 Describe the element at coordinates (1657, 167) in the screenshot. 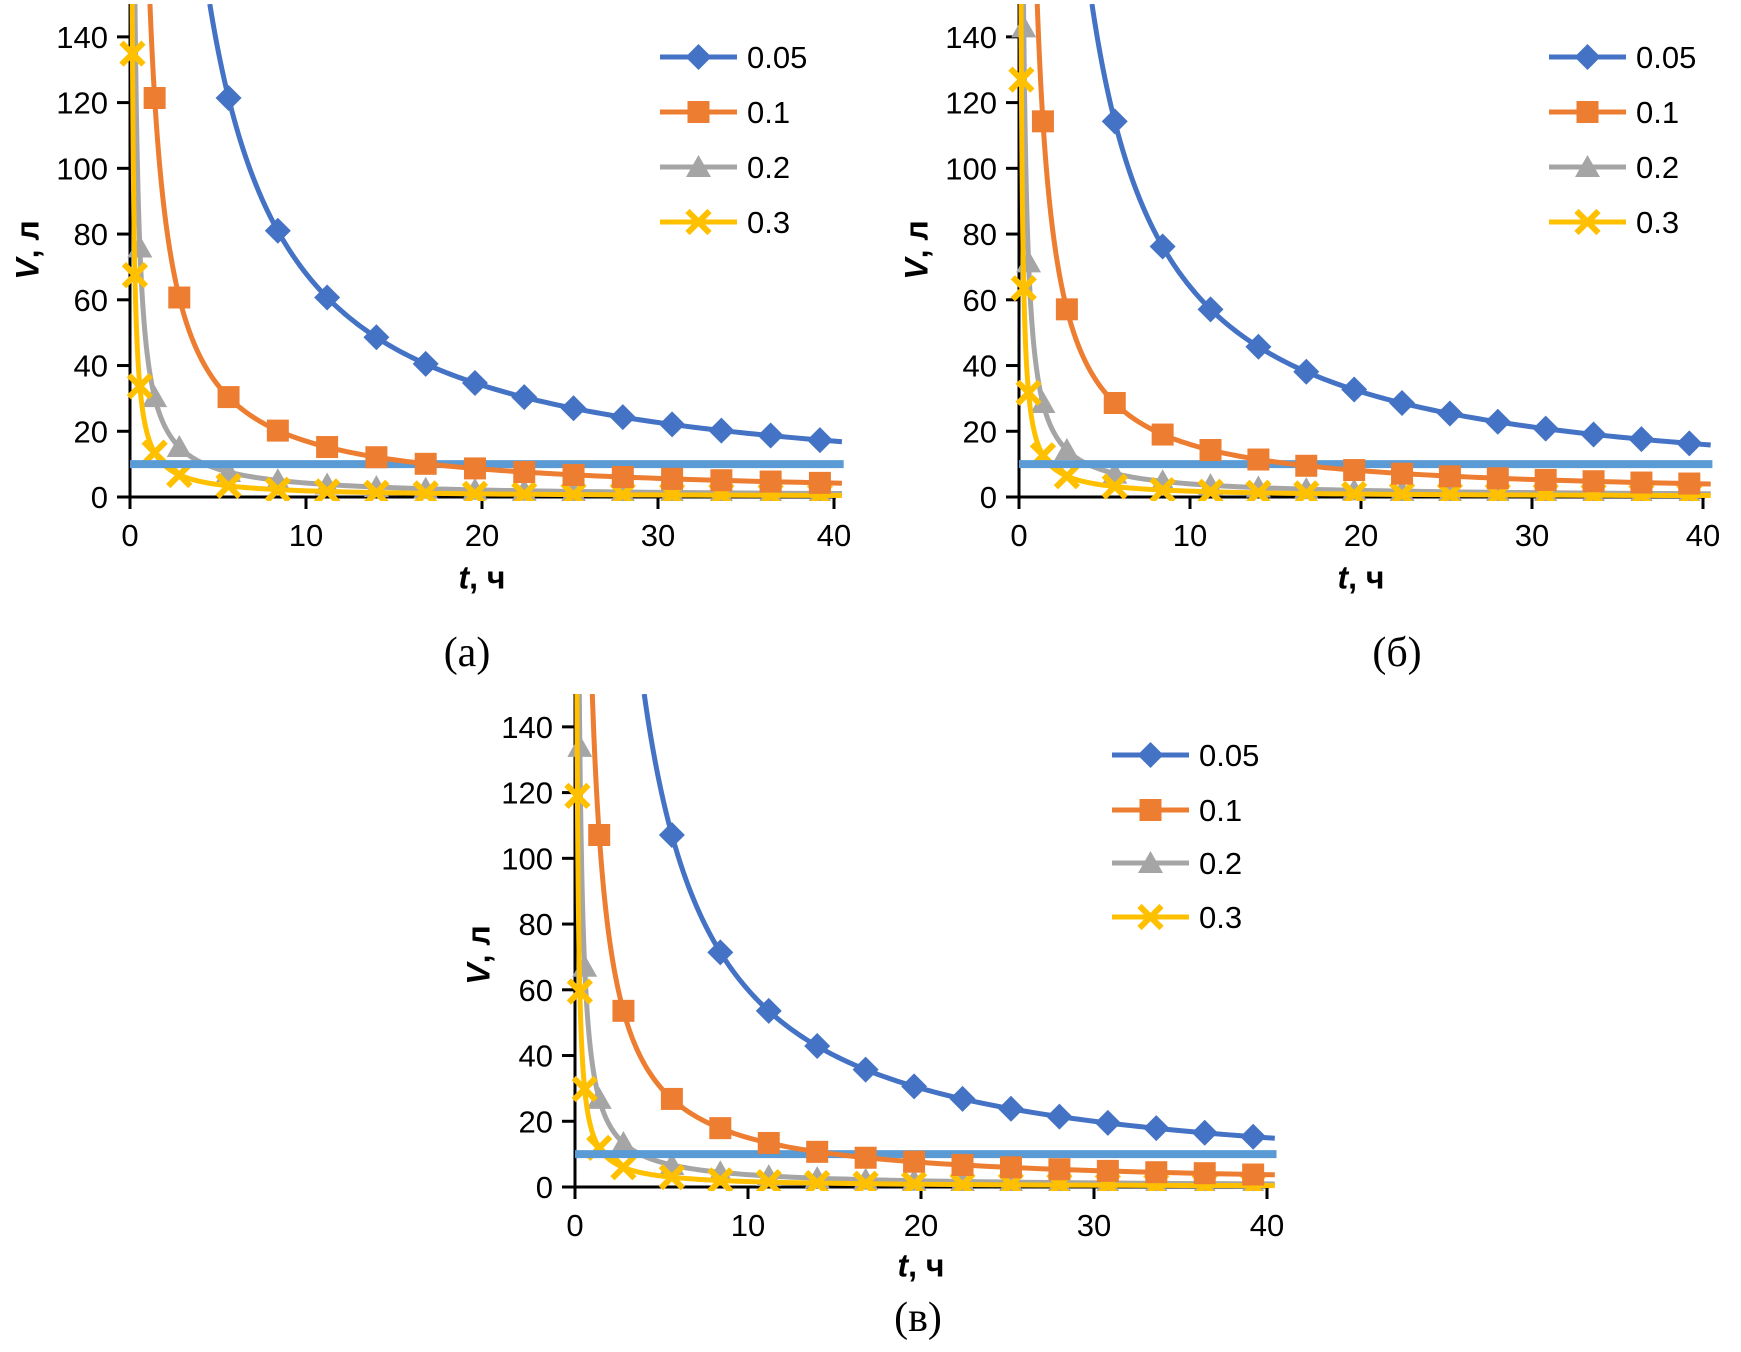

I see `legend-label: 0.2` at that location.